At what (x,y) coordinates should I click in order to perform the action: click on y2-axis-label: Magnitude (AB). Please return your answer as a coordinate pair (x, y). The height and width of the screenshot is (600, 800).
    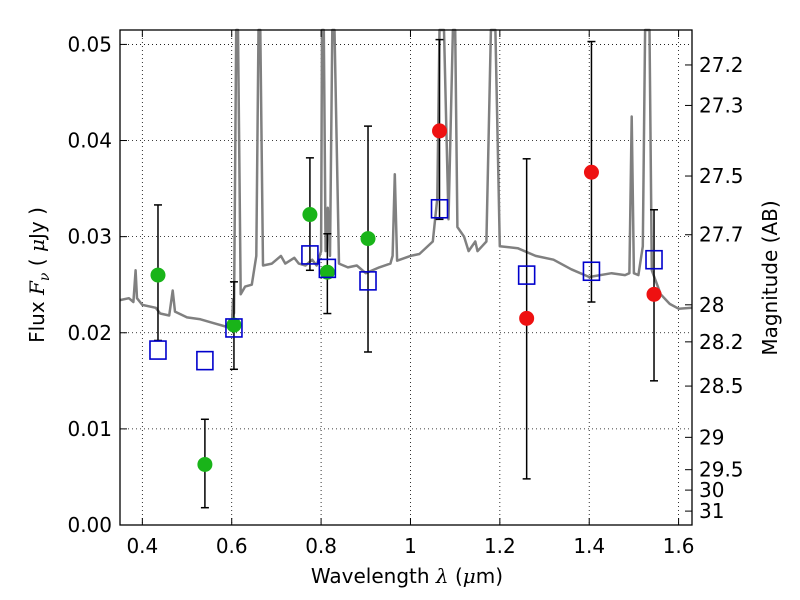
    Looking at the image, I should click on (770, 277).